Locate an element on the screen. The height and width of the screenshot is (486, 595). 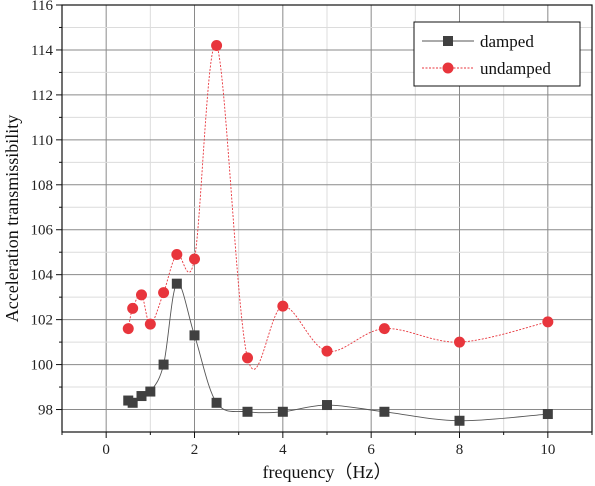
legend-marker-undamped is located at coordinates (448, 68).